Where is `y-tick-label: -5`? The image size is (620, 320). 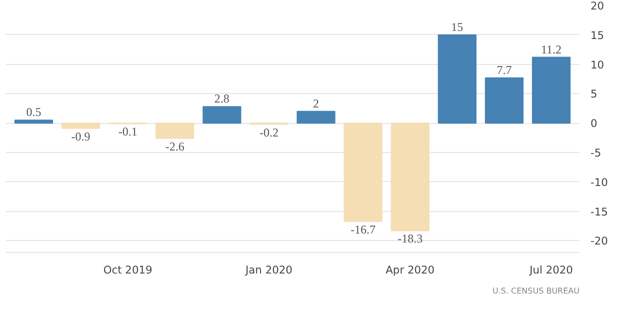
y-tick-label: -5 is located at coordinates (596, 153).